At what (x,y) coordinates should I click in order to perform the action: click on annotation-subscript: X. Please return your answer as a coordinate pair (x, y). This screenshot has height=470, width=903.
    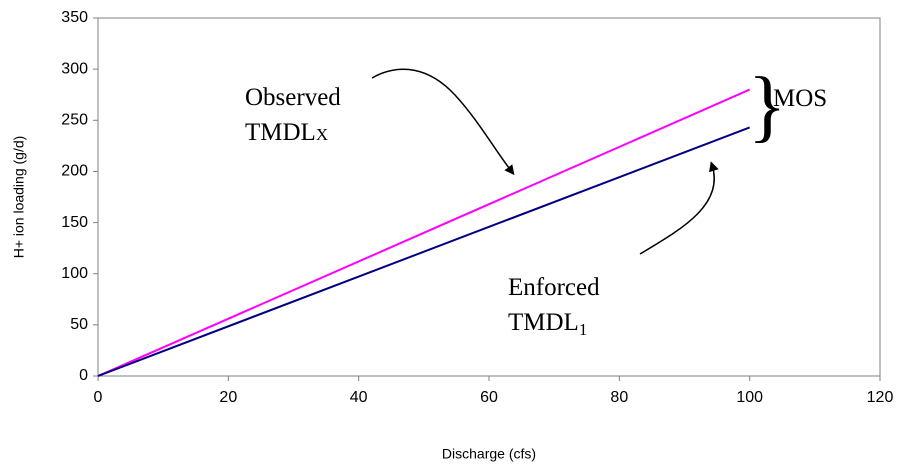
    Looking at the image, I should click on (322, 134).